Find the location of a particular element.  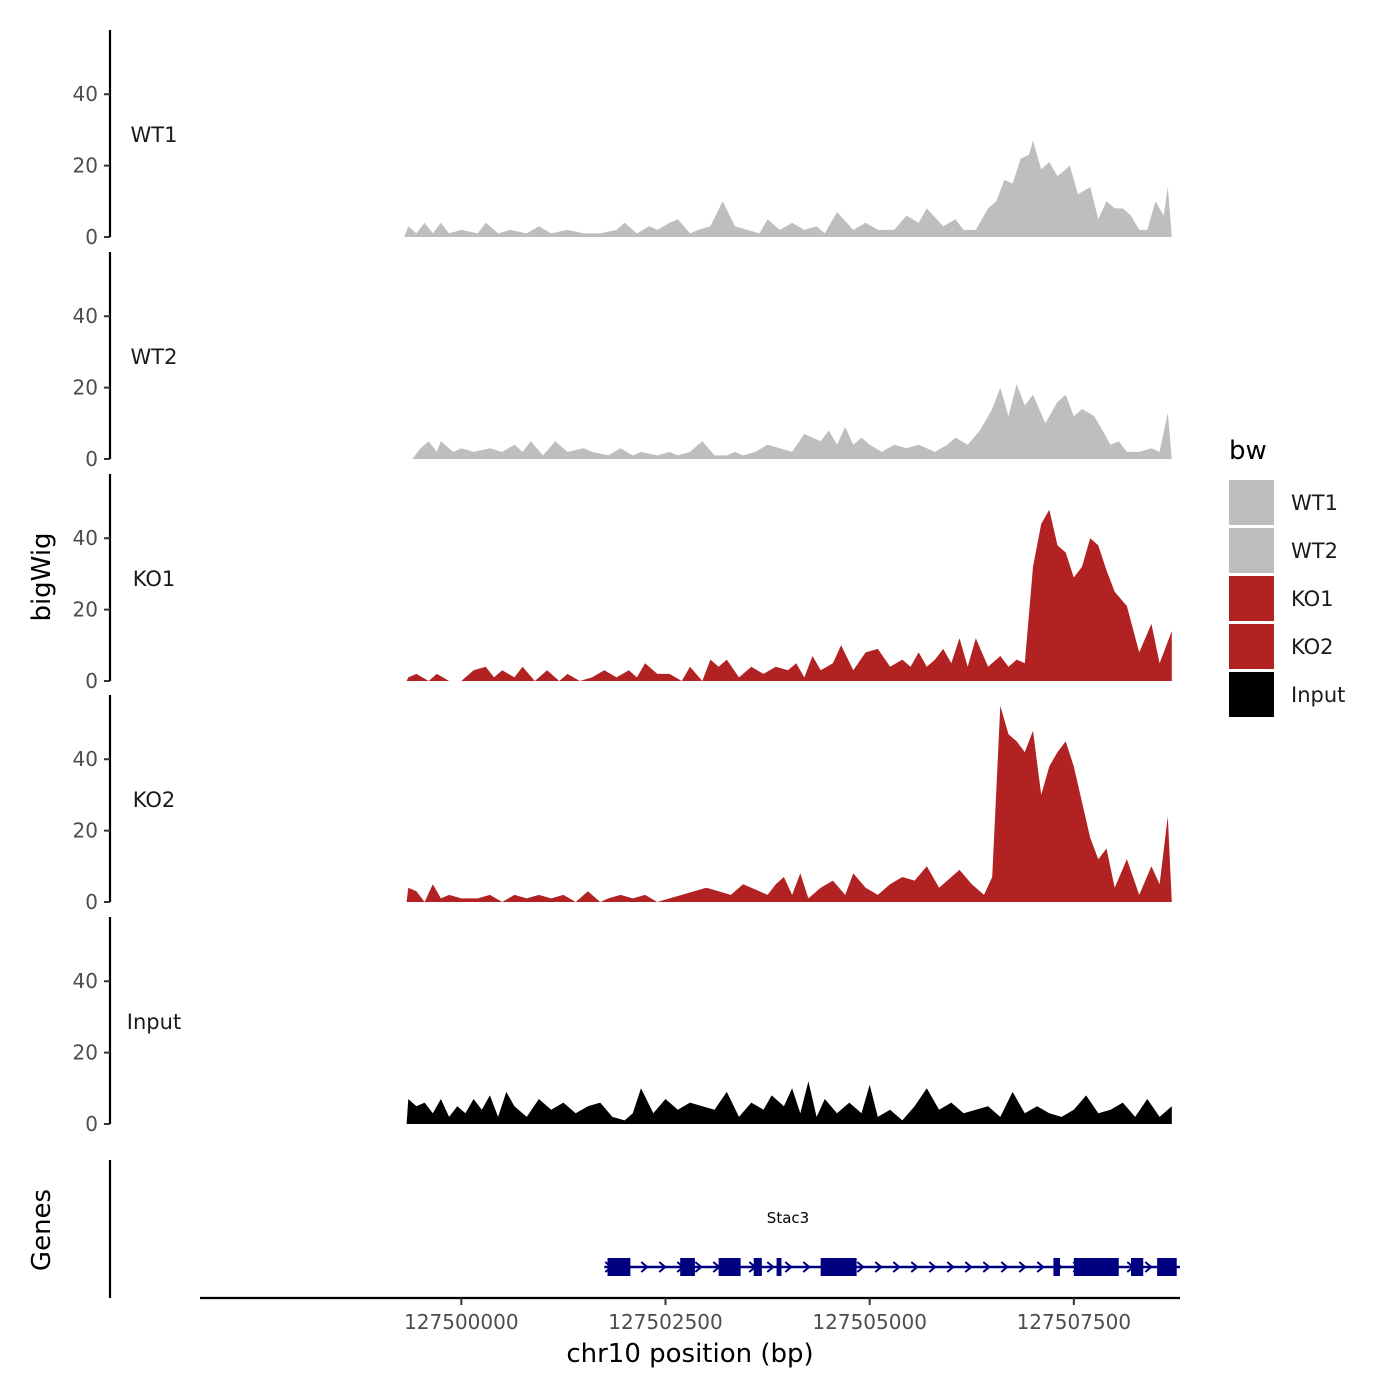

x-axis: 127500000 127502500 127505000 127507500 is located at coordinates (690, 1315).